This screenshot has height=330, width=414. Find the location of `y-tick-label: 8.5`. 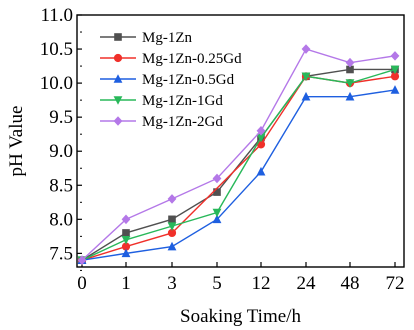

y-tick-label: 8.5 is located at coordinates (61, 185).